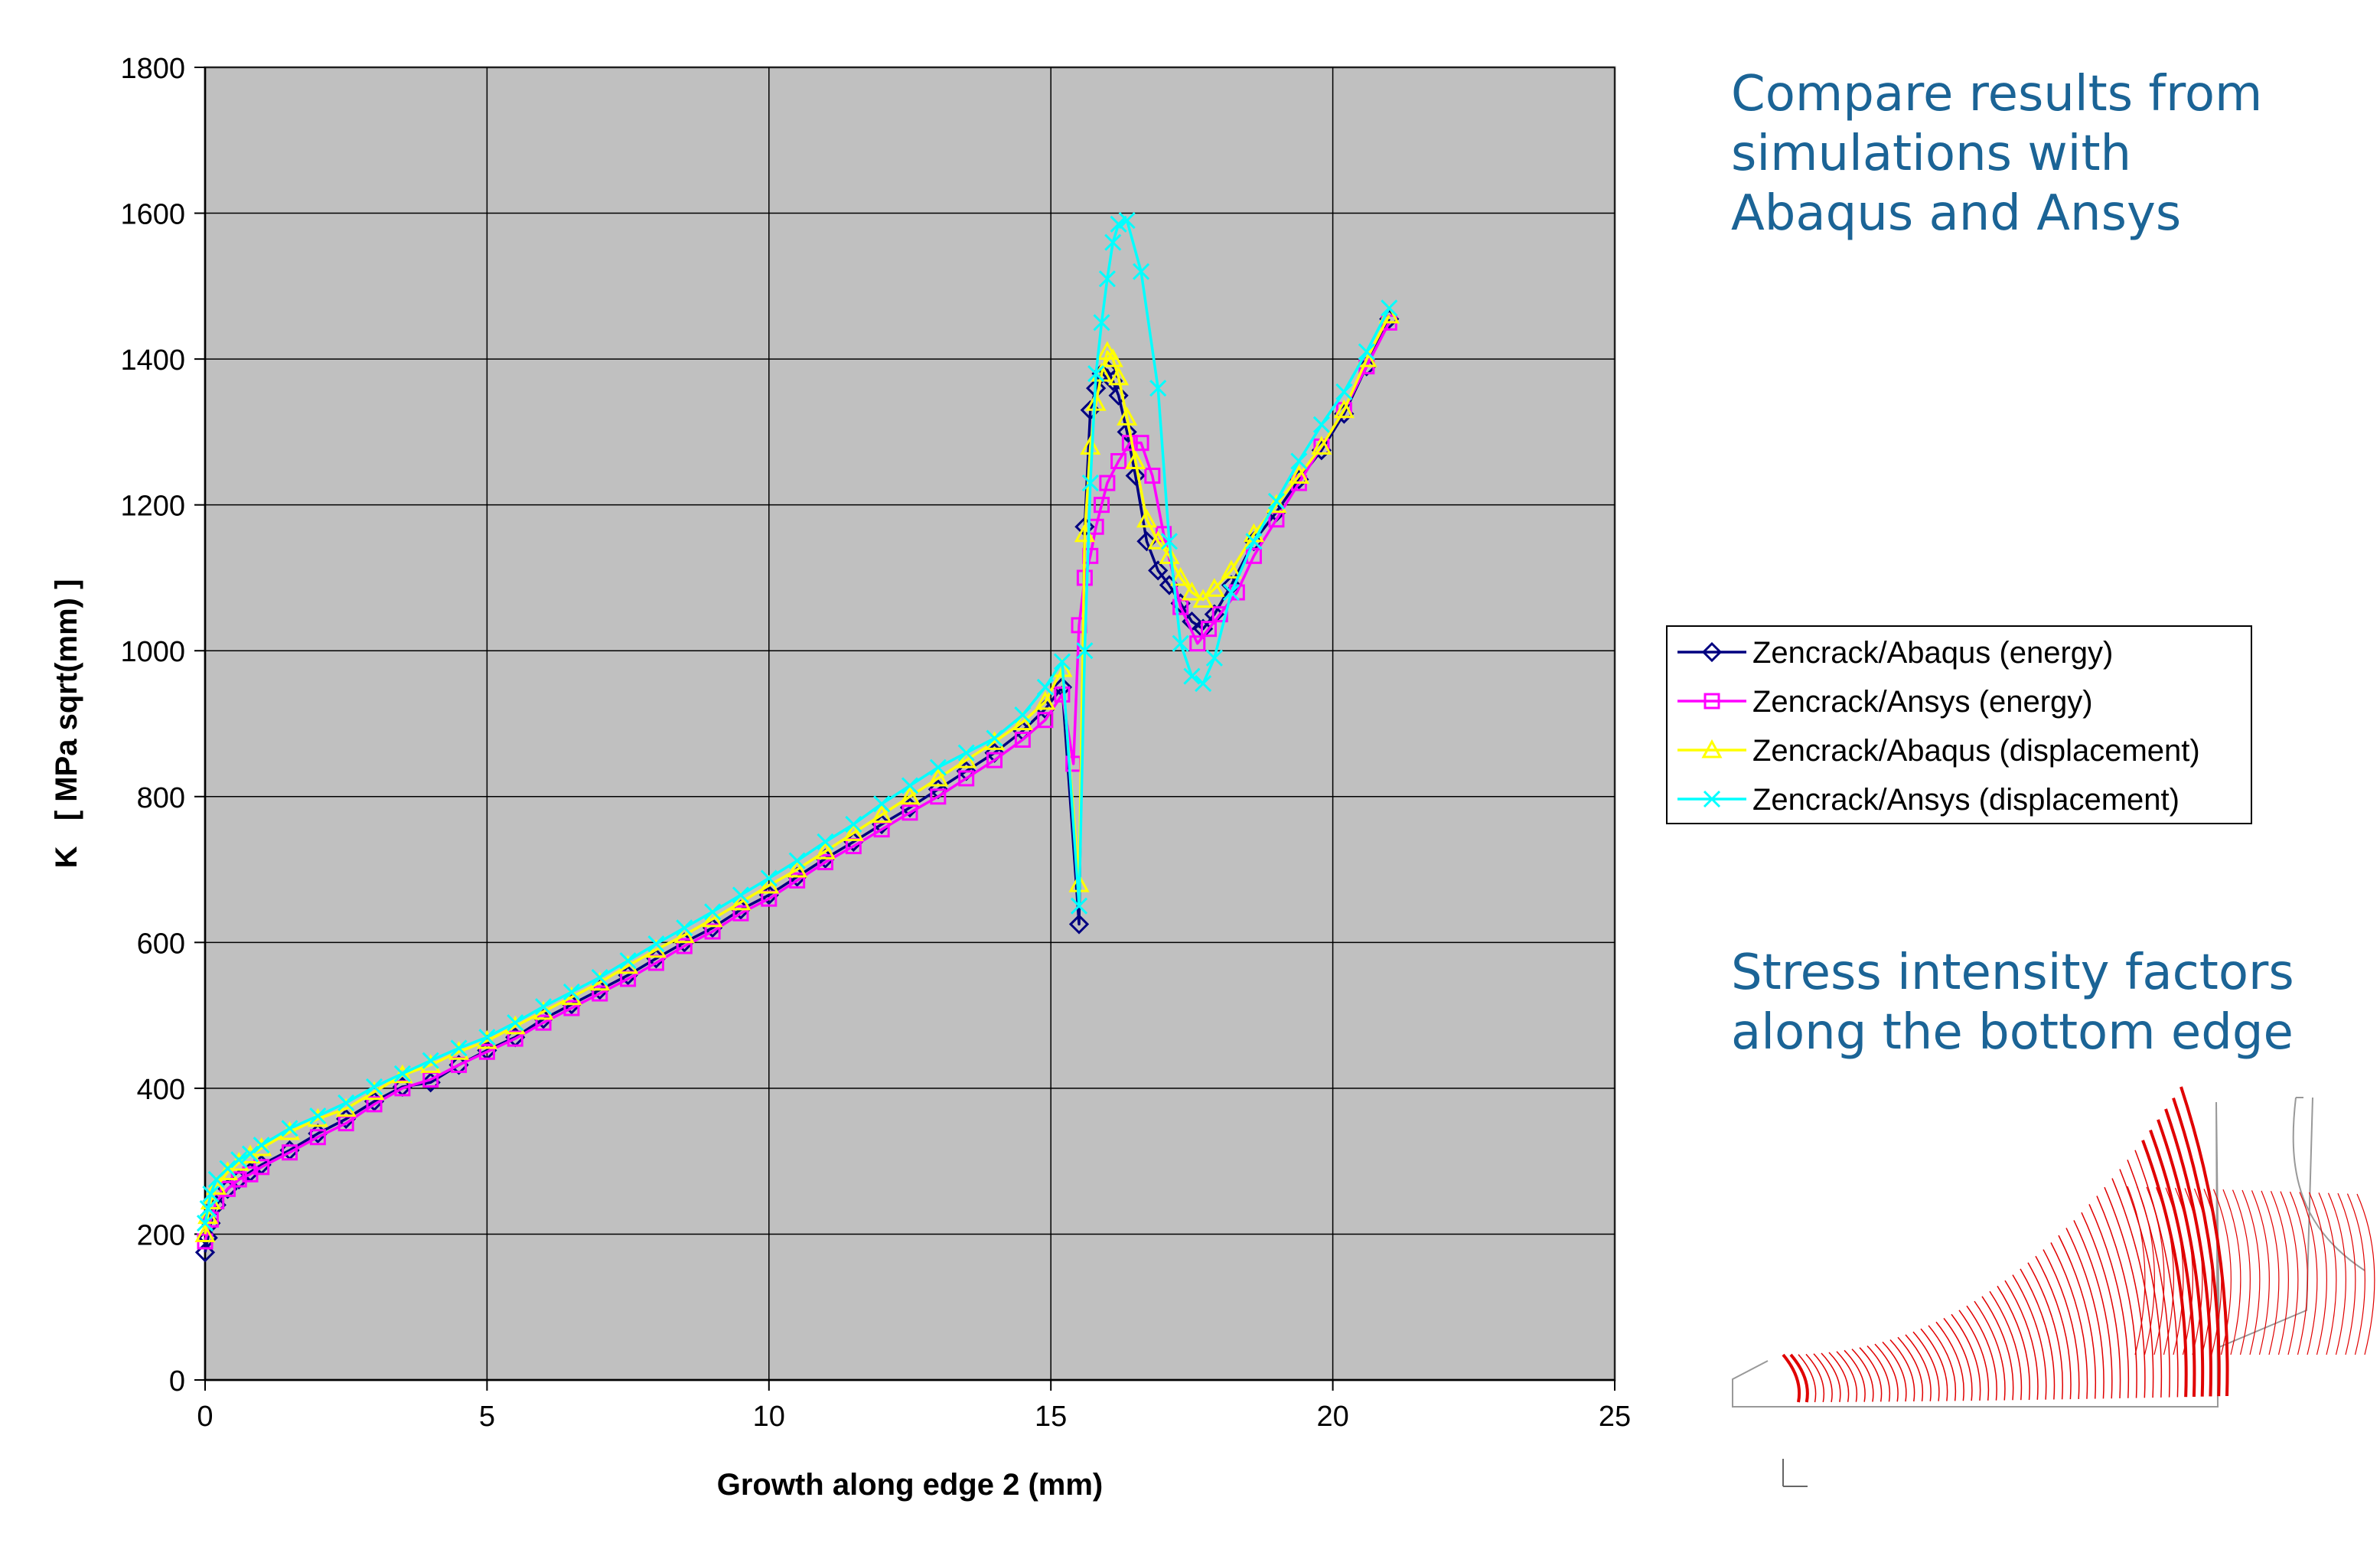  I want to click on legend-label: Zencrack/Ansys (displacement), so click(1966, 800).